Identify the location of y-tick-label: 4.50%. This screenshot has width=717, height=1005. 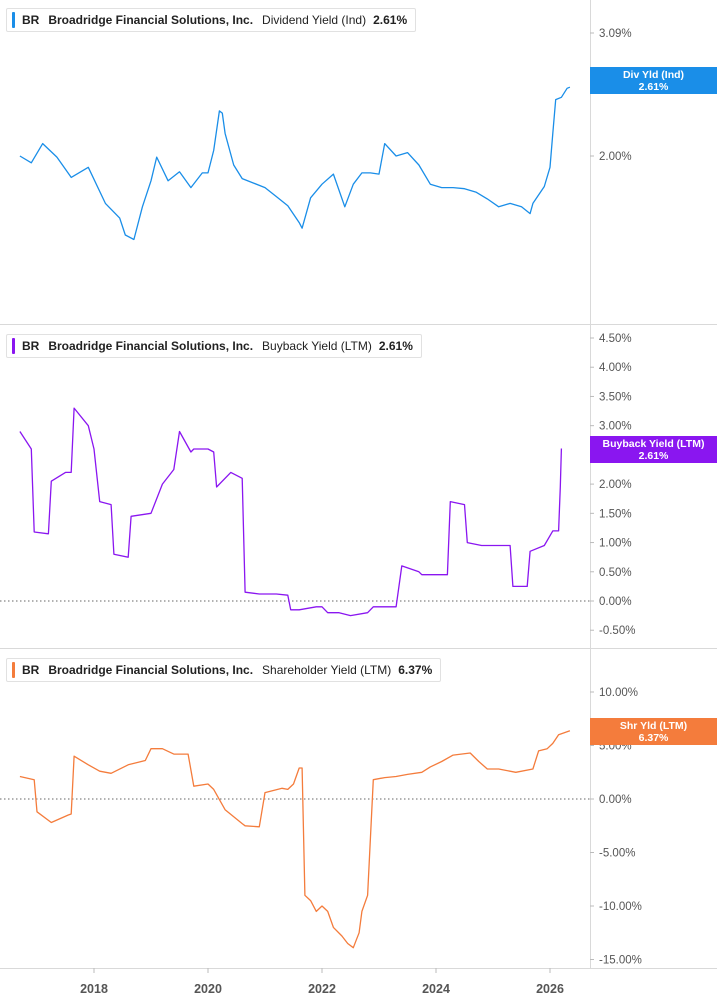
(615, 339).